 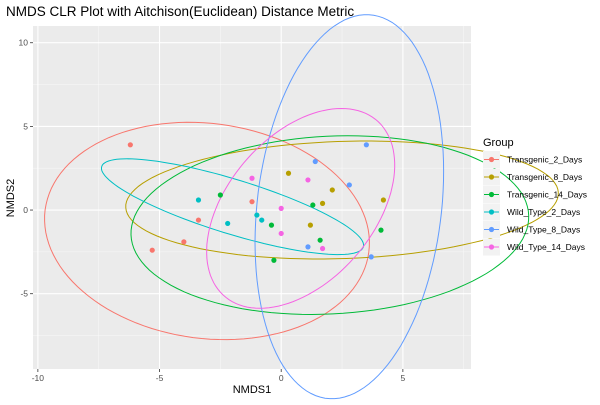 I want to click on legend-item-transgenic-8-days: Transgenic_8_Days, so click(x=532, y=177).